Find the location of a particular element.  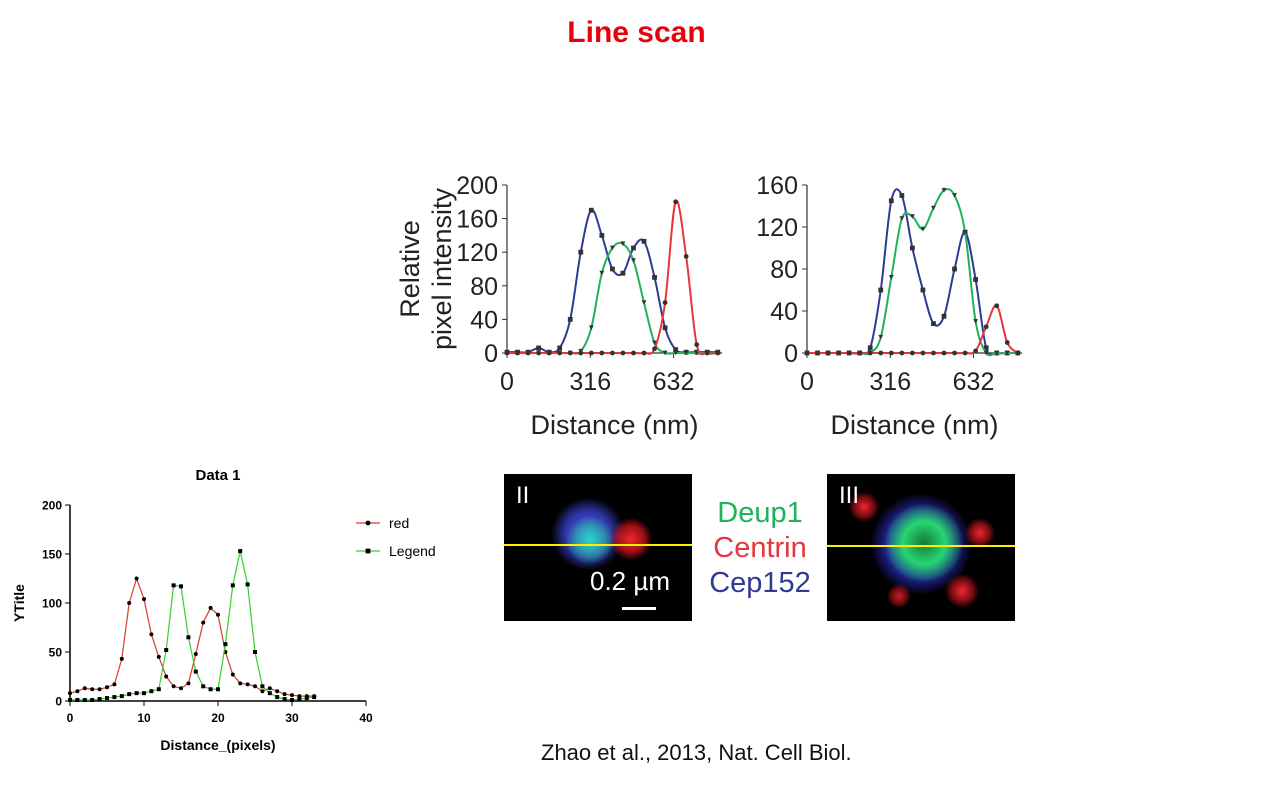

x-axis-label: Distance (nm) is located at coordinates (614, 425).